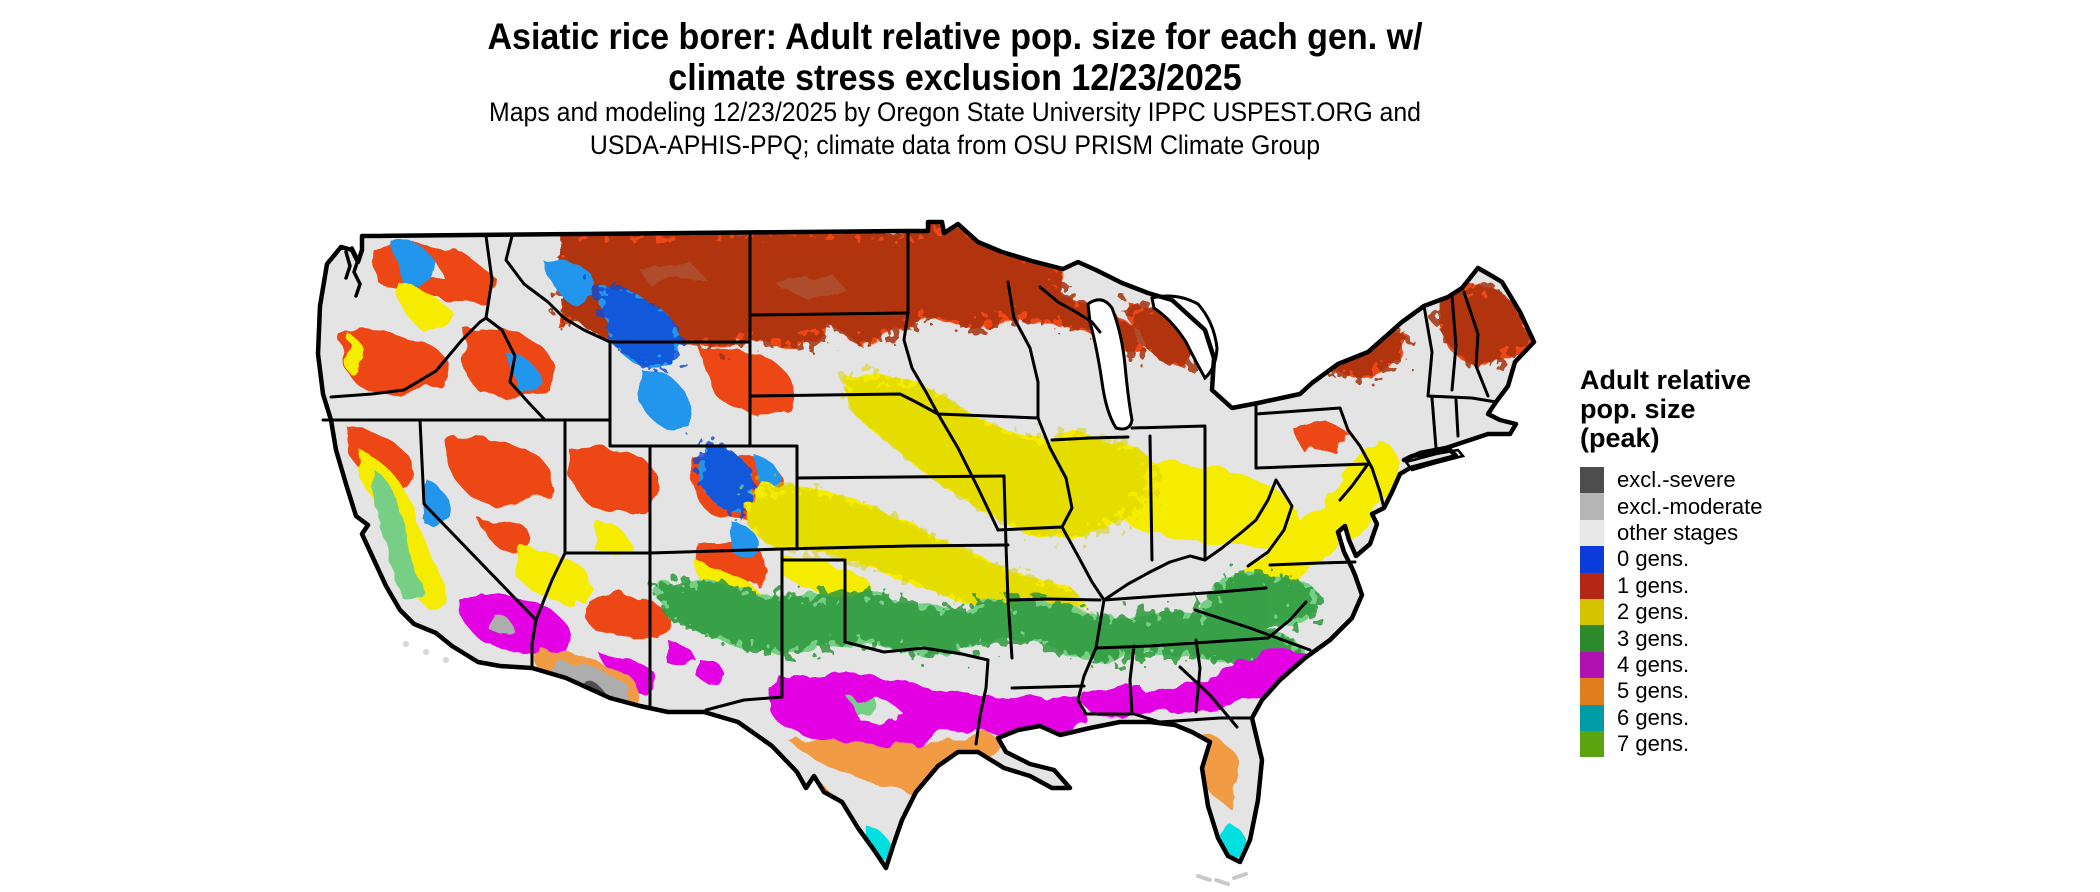 This screenshot has height=892, width=2100. Describe the element at coordinates (1592, 612) in the screenshot. I see `legend-swatch-2-gens` at that location.